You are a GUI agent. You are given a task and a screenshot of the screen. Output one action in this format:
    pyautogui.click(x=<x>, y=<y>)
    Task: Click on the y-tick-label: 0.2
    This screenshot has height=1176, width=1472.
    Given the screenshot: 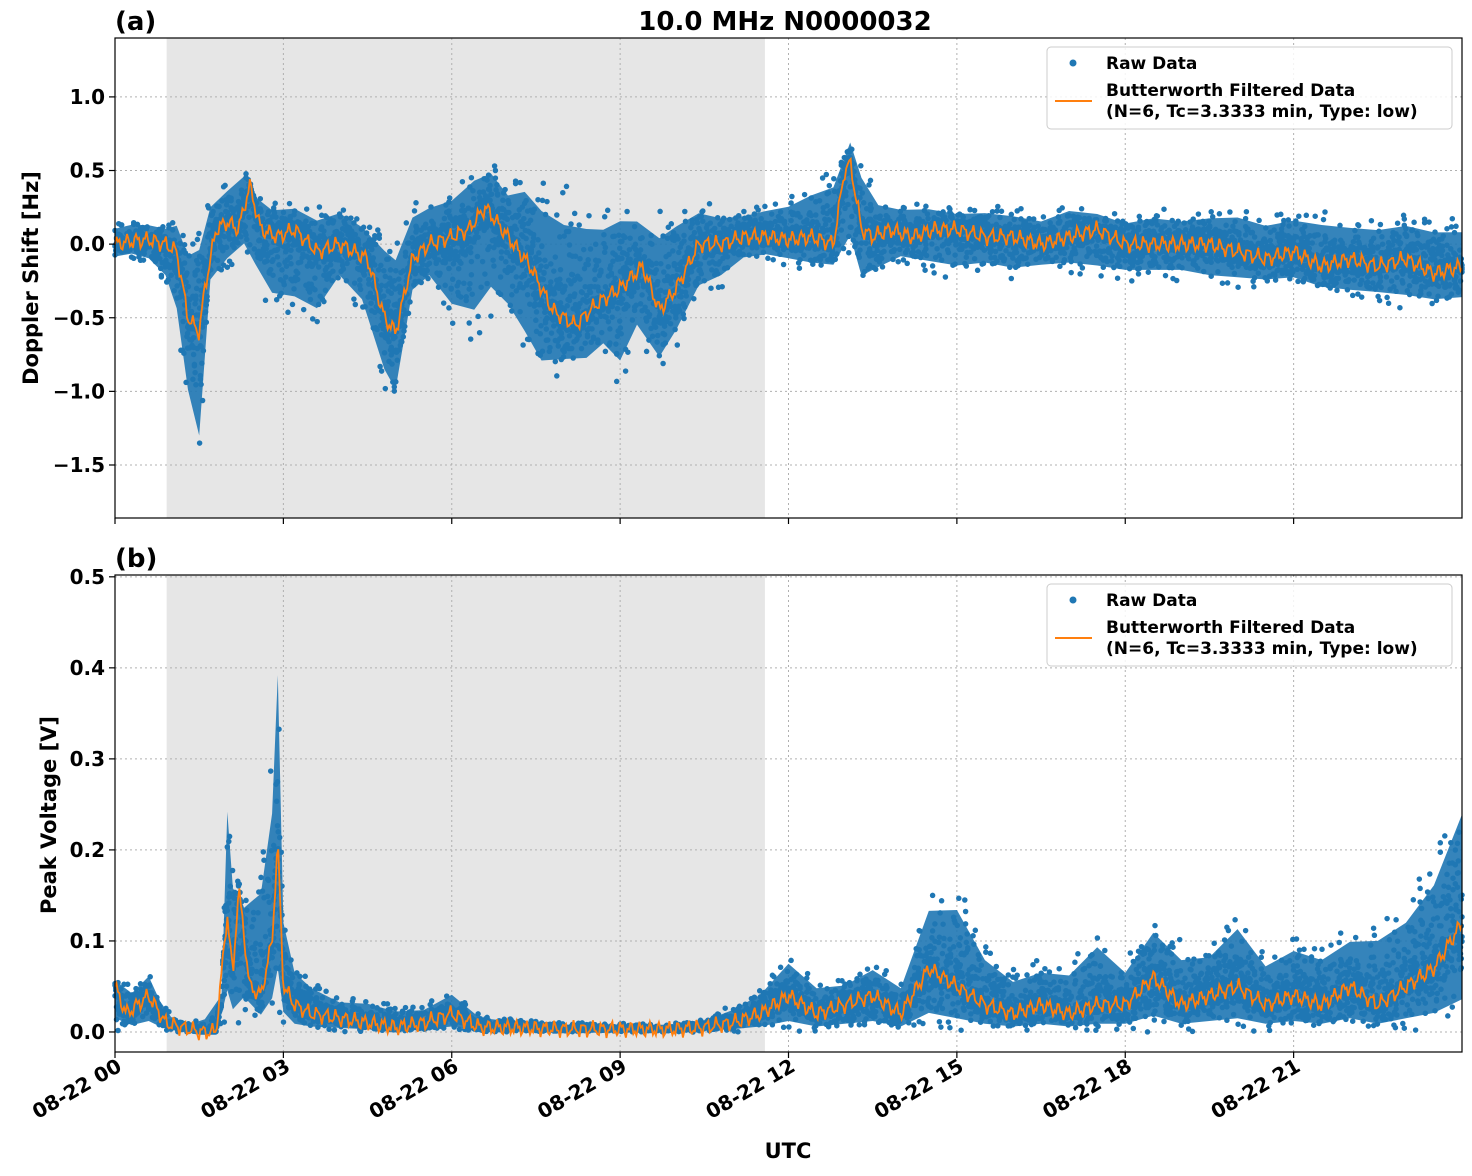 What is the action you would take?
    pyautogui.click(x=87, y=850)
    